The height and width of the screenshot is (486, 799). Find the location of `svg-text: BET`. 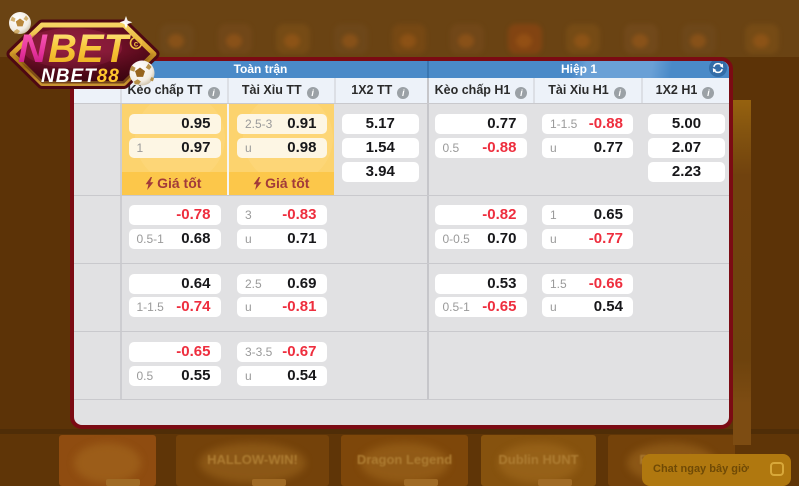

svg-text: BET is located at coordinates (90, 49).